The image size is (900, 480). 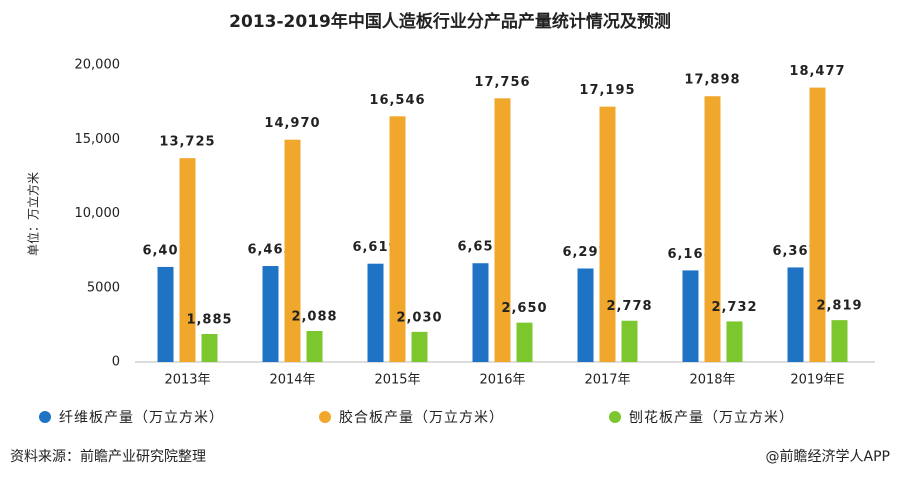 I want to click on x-tick-label: 2019年E, so click(x=817, y=380).